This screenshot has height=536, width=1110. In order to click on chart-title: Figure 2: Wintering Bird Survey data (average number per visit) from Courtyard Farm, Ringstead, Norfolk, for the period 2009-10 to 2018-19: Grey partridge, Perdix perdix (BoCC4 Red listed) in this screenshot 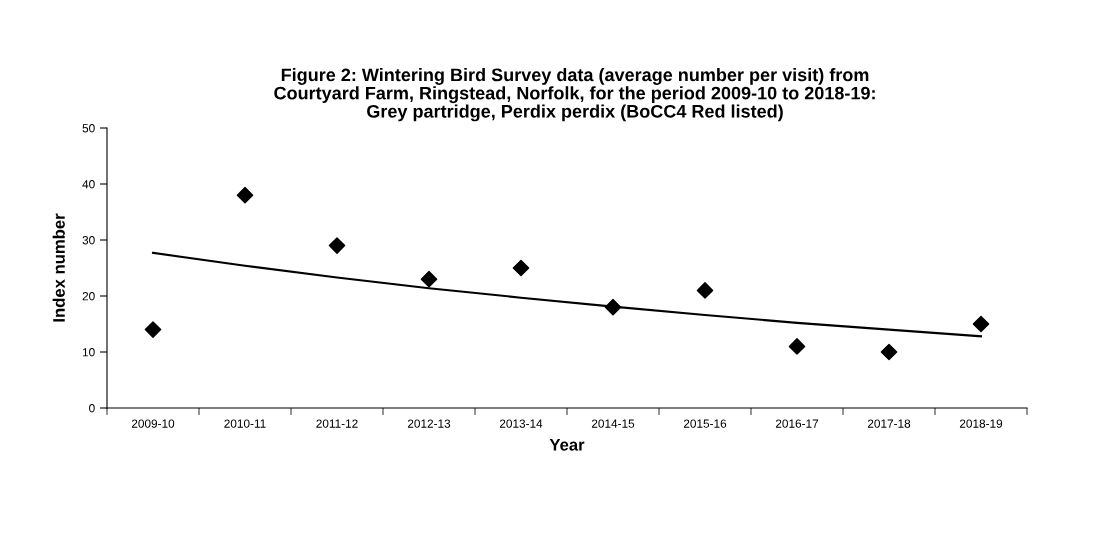, I will do `click(574, 95)`.